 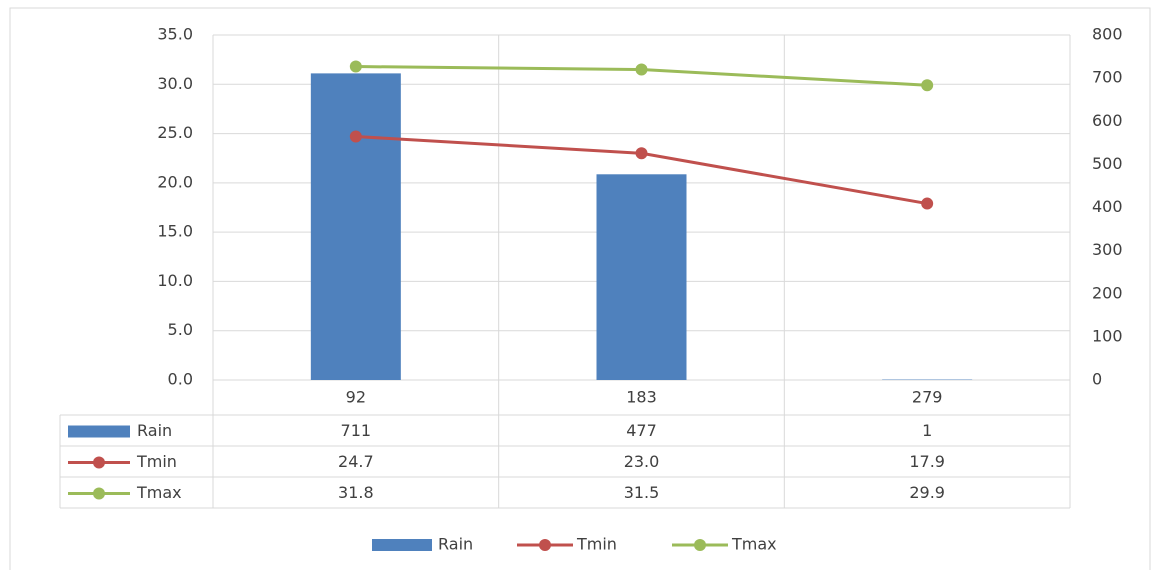 What do you see at coordinates (641, 397) in the screenshot?
I see `x-tick-label: 183` at bounding box center [641, 397].